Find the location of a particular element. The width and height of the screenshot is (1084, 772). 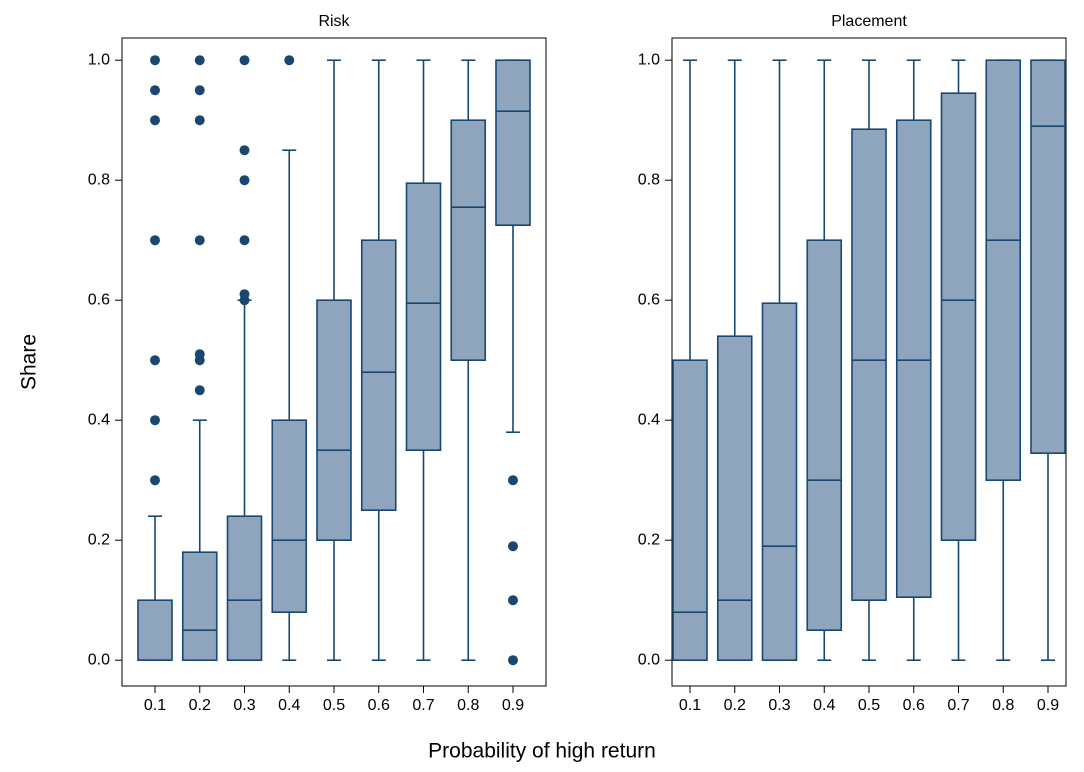

panel-title: Placement is located at coordinates (869, 21).